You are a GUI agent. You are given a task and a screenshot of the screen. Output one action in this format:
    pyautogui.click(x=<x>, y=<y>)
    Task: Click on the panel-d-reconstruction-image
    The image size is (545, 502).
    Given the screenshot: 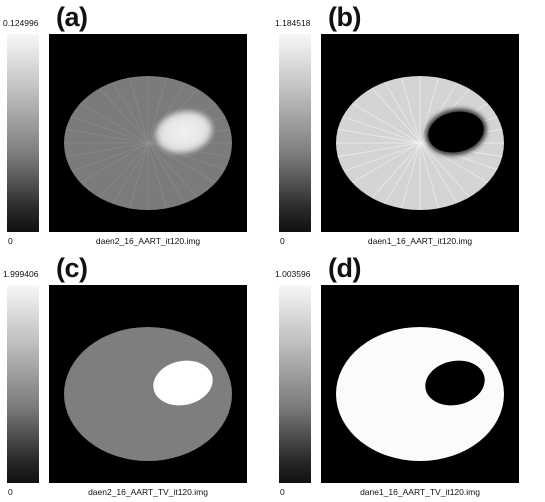 What is the action you would take?
    pyautogui.click(x=420, y=384)
    